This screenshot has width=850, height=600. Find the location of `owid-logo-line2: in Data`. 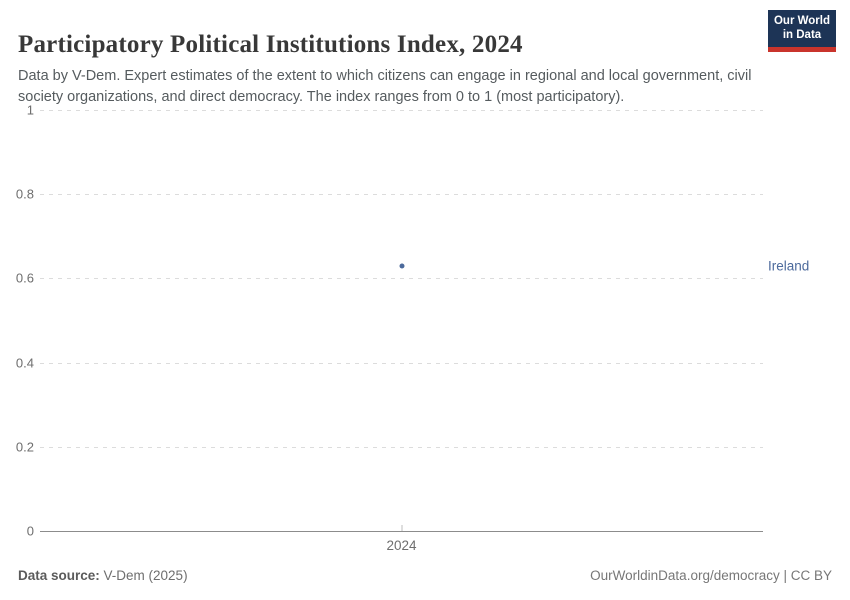

owid-logo-line2: in Data is located at coordinates (802, 34).